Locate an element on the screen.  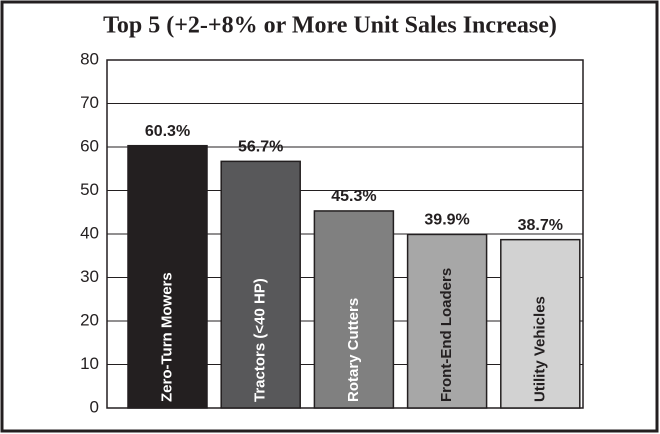
category-label: Front-End Loaders is located at coordinates (446, 335).